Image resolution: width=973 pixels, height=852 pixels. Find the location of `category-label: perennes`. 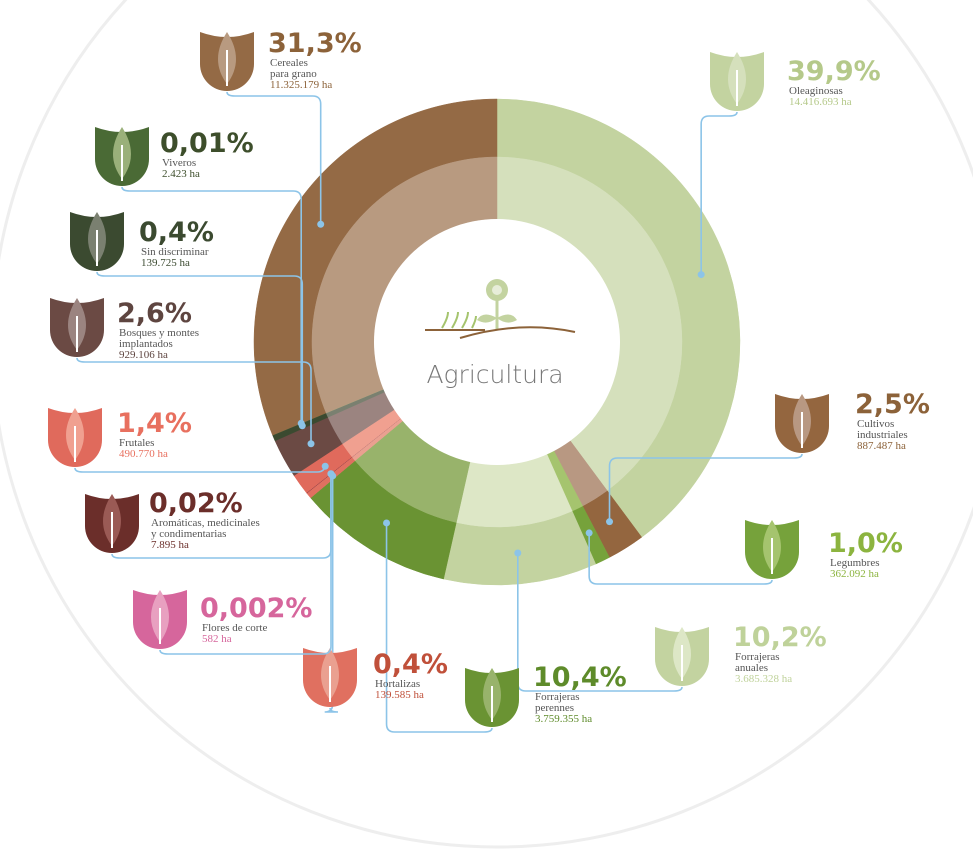

category-label: perennes is located at coordinates (554, 708).